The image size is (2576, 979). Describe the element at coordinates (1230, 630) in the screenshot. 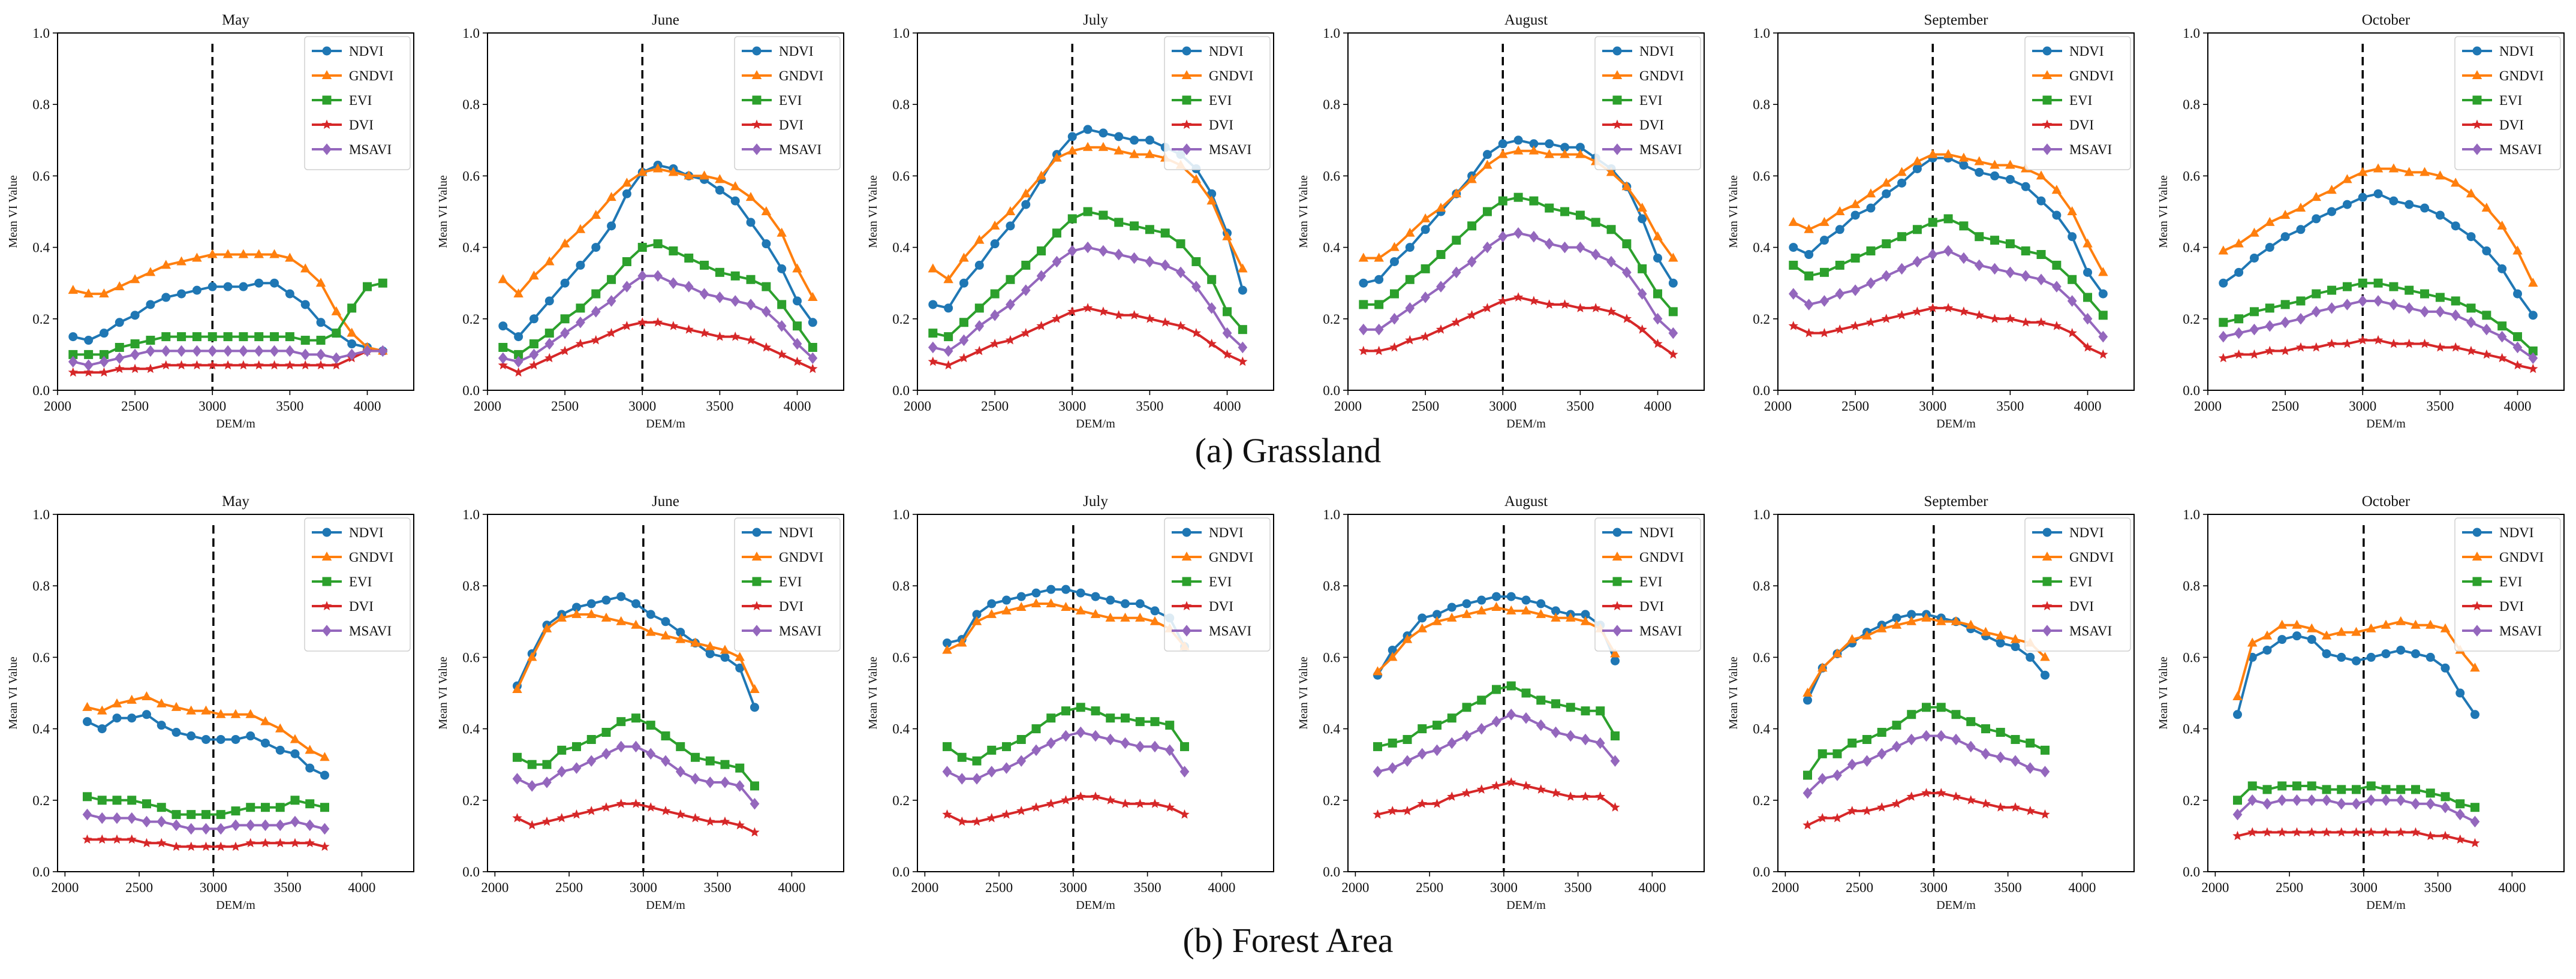

I see `legend-label: MSAVI` at that location.